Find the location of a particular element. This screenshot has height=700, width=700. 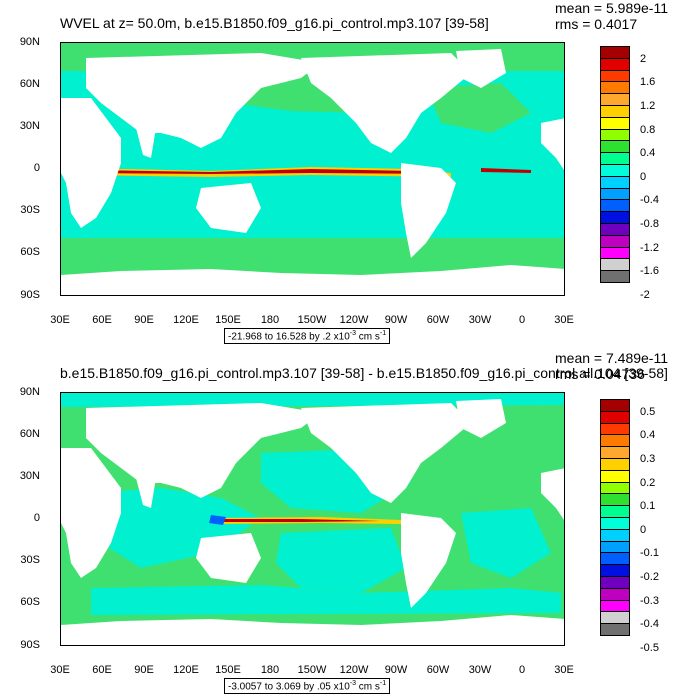

colorbar-label: -0.8 is located at coordinates (649, 224).